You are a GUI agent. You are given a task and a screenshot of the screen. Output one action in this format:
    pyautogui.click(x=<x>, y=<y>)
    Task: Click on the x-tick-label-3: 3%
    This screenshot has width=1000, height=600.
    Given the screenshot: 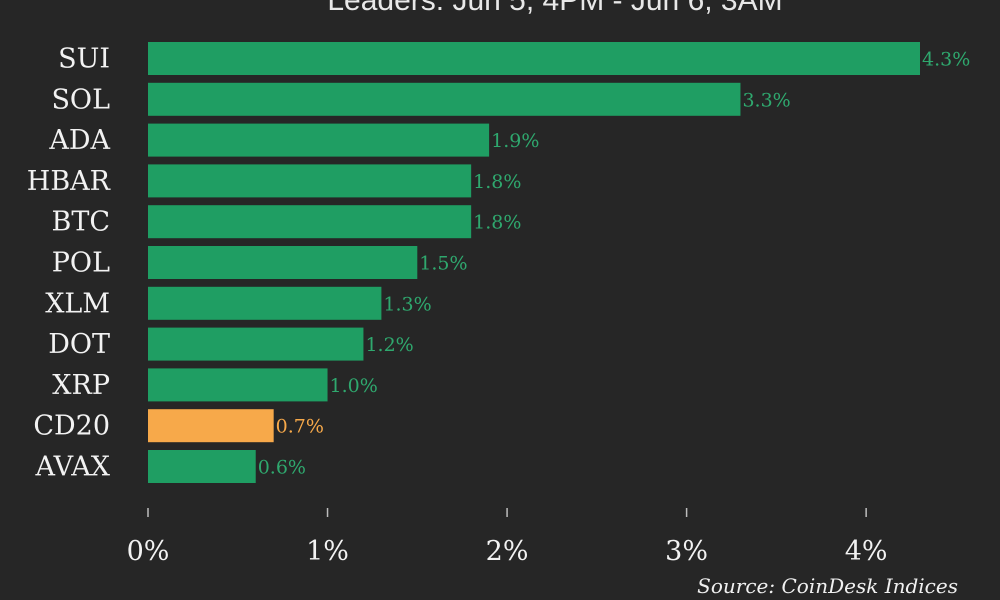 What is the action you would take?
    pyautogui.click(x=686, y=551)
    